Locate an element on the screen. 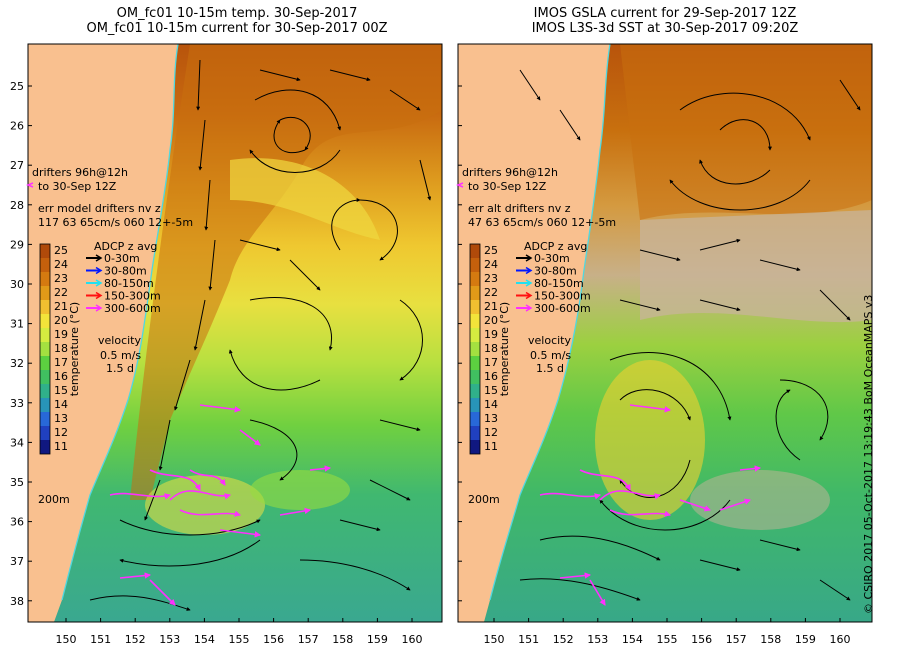  colorbar-tick-label: 21 is located at coordinates (61, 306).